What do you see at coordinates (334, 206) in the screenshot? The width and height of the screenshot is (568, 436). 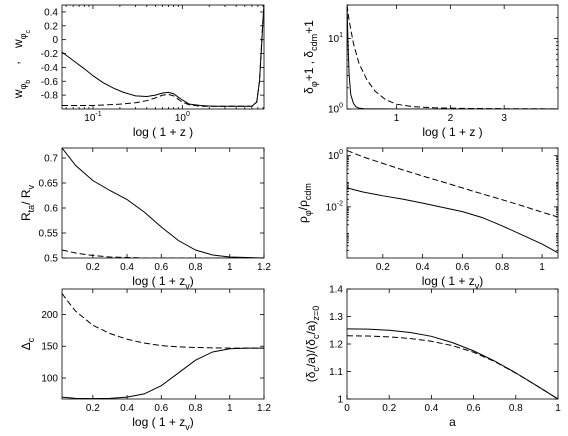 I see `y-tick-label: 10-2` at bounding box center [334, 206].